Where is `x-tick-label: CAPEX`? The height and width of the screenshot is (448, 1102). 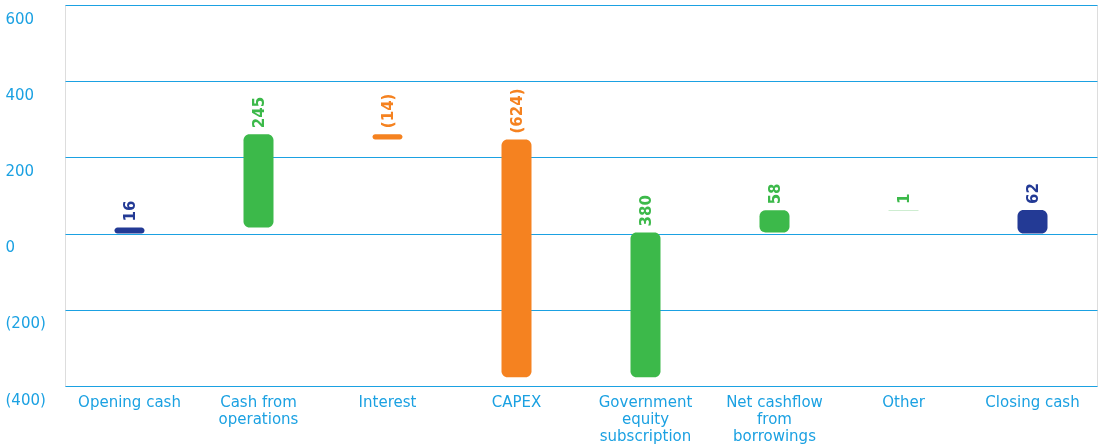
x-tick-label: CAPEX is located at coordinates (516, 401).